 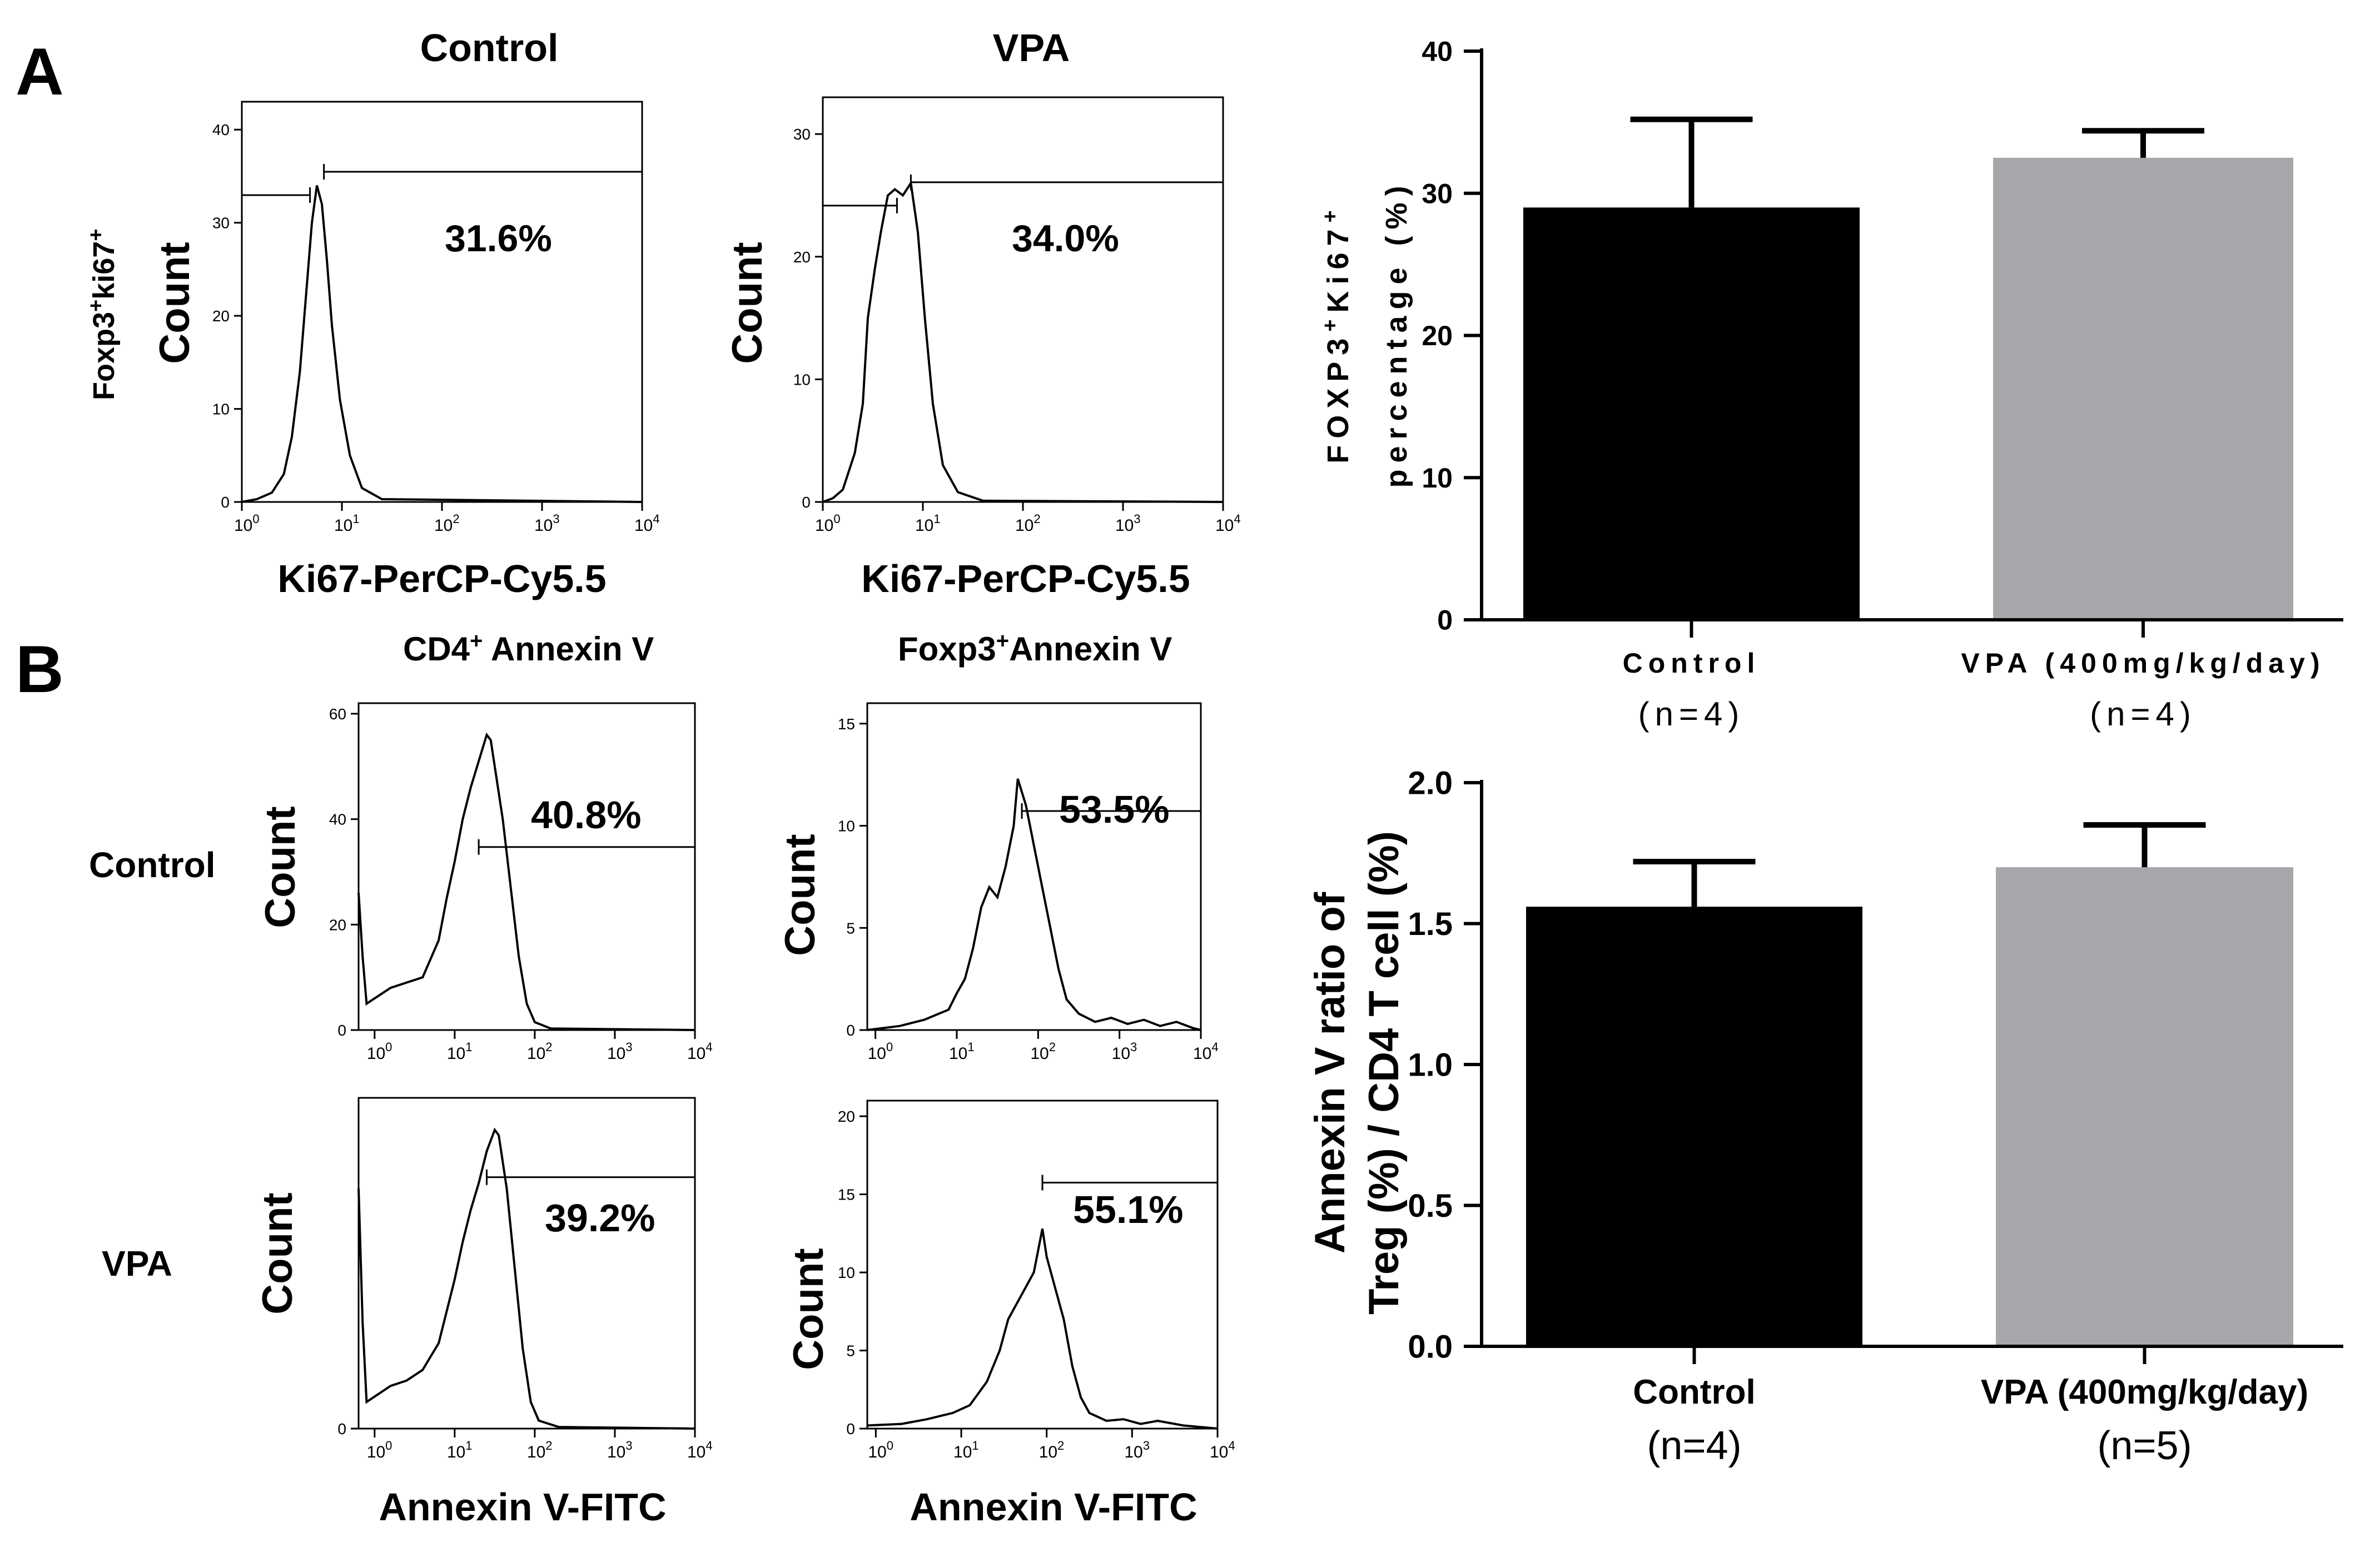 What do you see at coordinates (1330, 1072) in the screenshot?
I see `y-axis-label-line1: Annexin V ratio of` at bounding box center [1330, 1072].